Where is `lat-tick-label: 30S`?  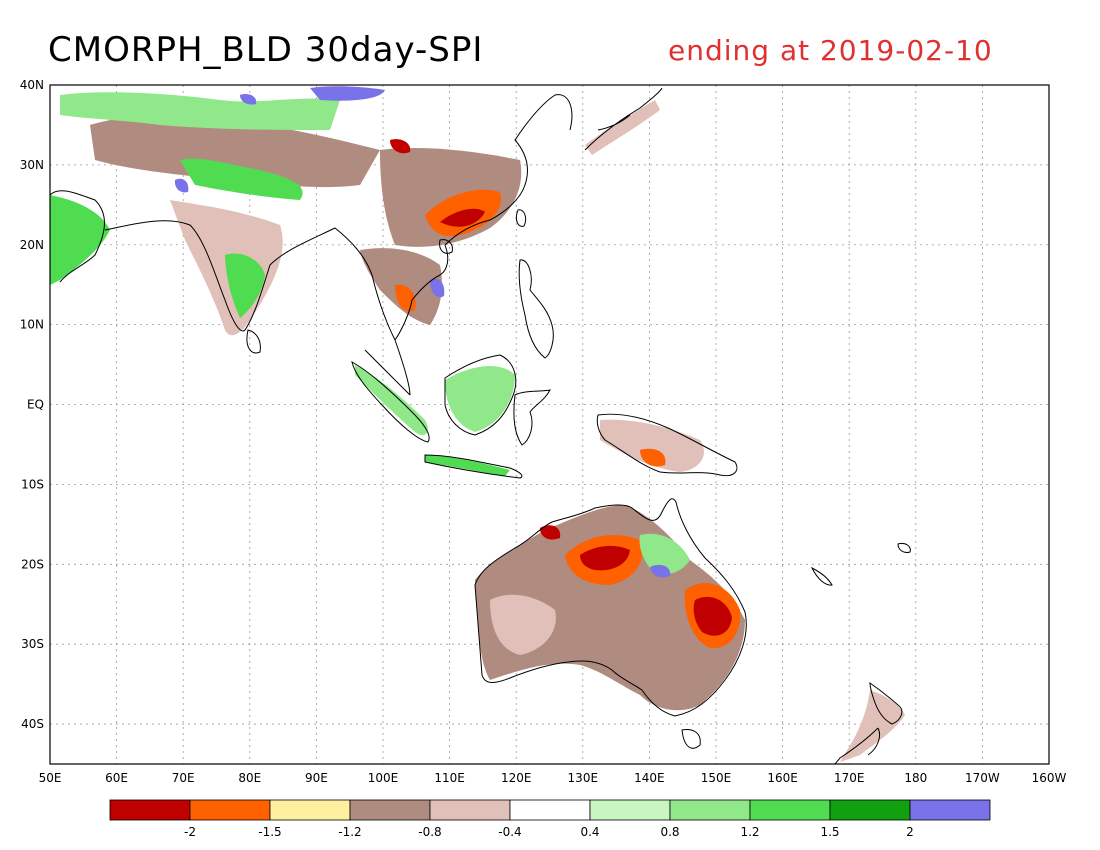
lat-tick-label: 30S is located at coordinates (32, 644).